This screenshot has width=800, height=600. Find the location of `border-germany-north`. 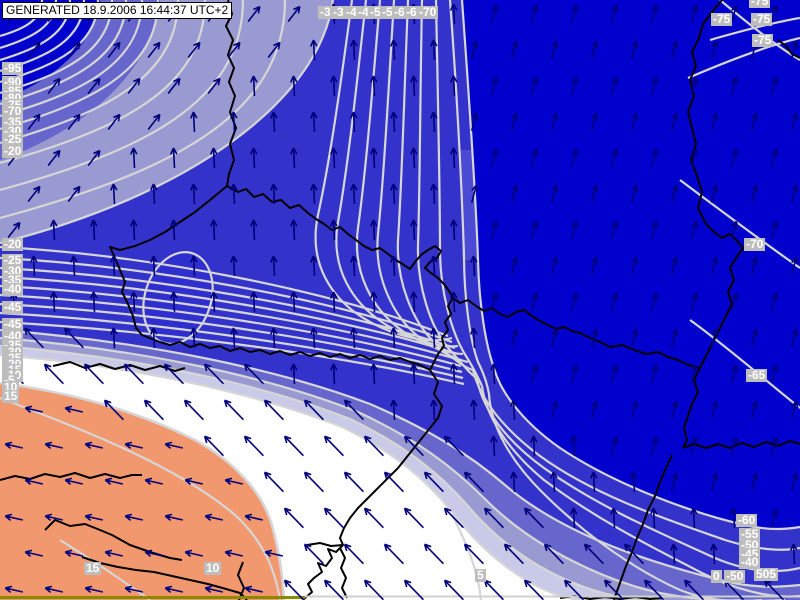

border-germany-north is located at coordinates (231, 93).